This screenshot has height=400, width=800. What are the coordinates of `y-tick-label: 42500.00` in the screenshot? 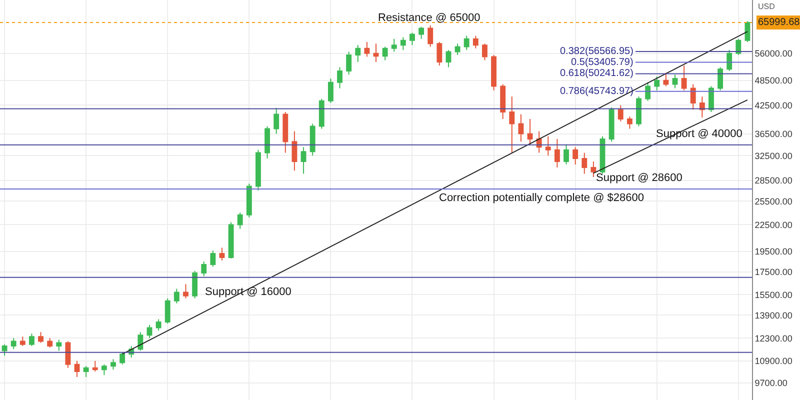 It's located at (773, 105).